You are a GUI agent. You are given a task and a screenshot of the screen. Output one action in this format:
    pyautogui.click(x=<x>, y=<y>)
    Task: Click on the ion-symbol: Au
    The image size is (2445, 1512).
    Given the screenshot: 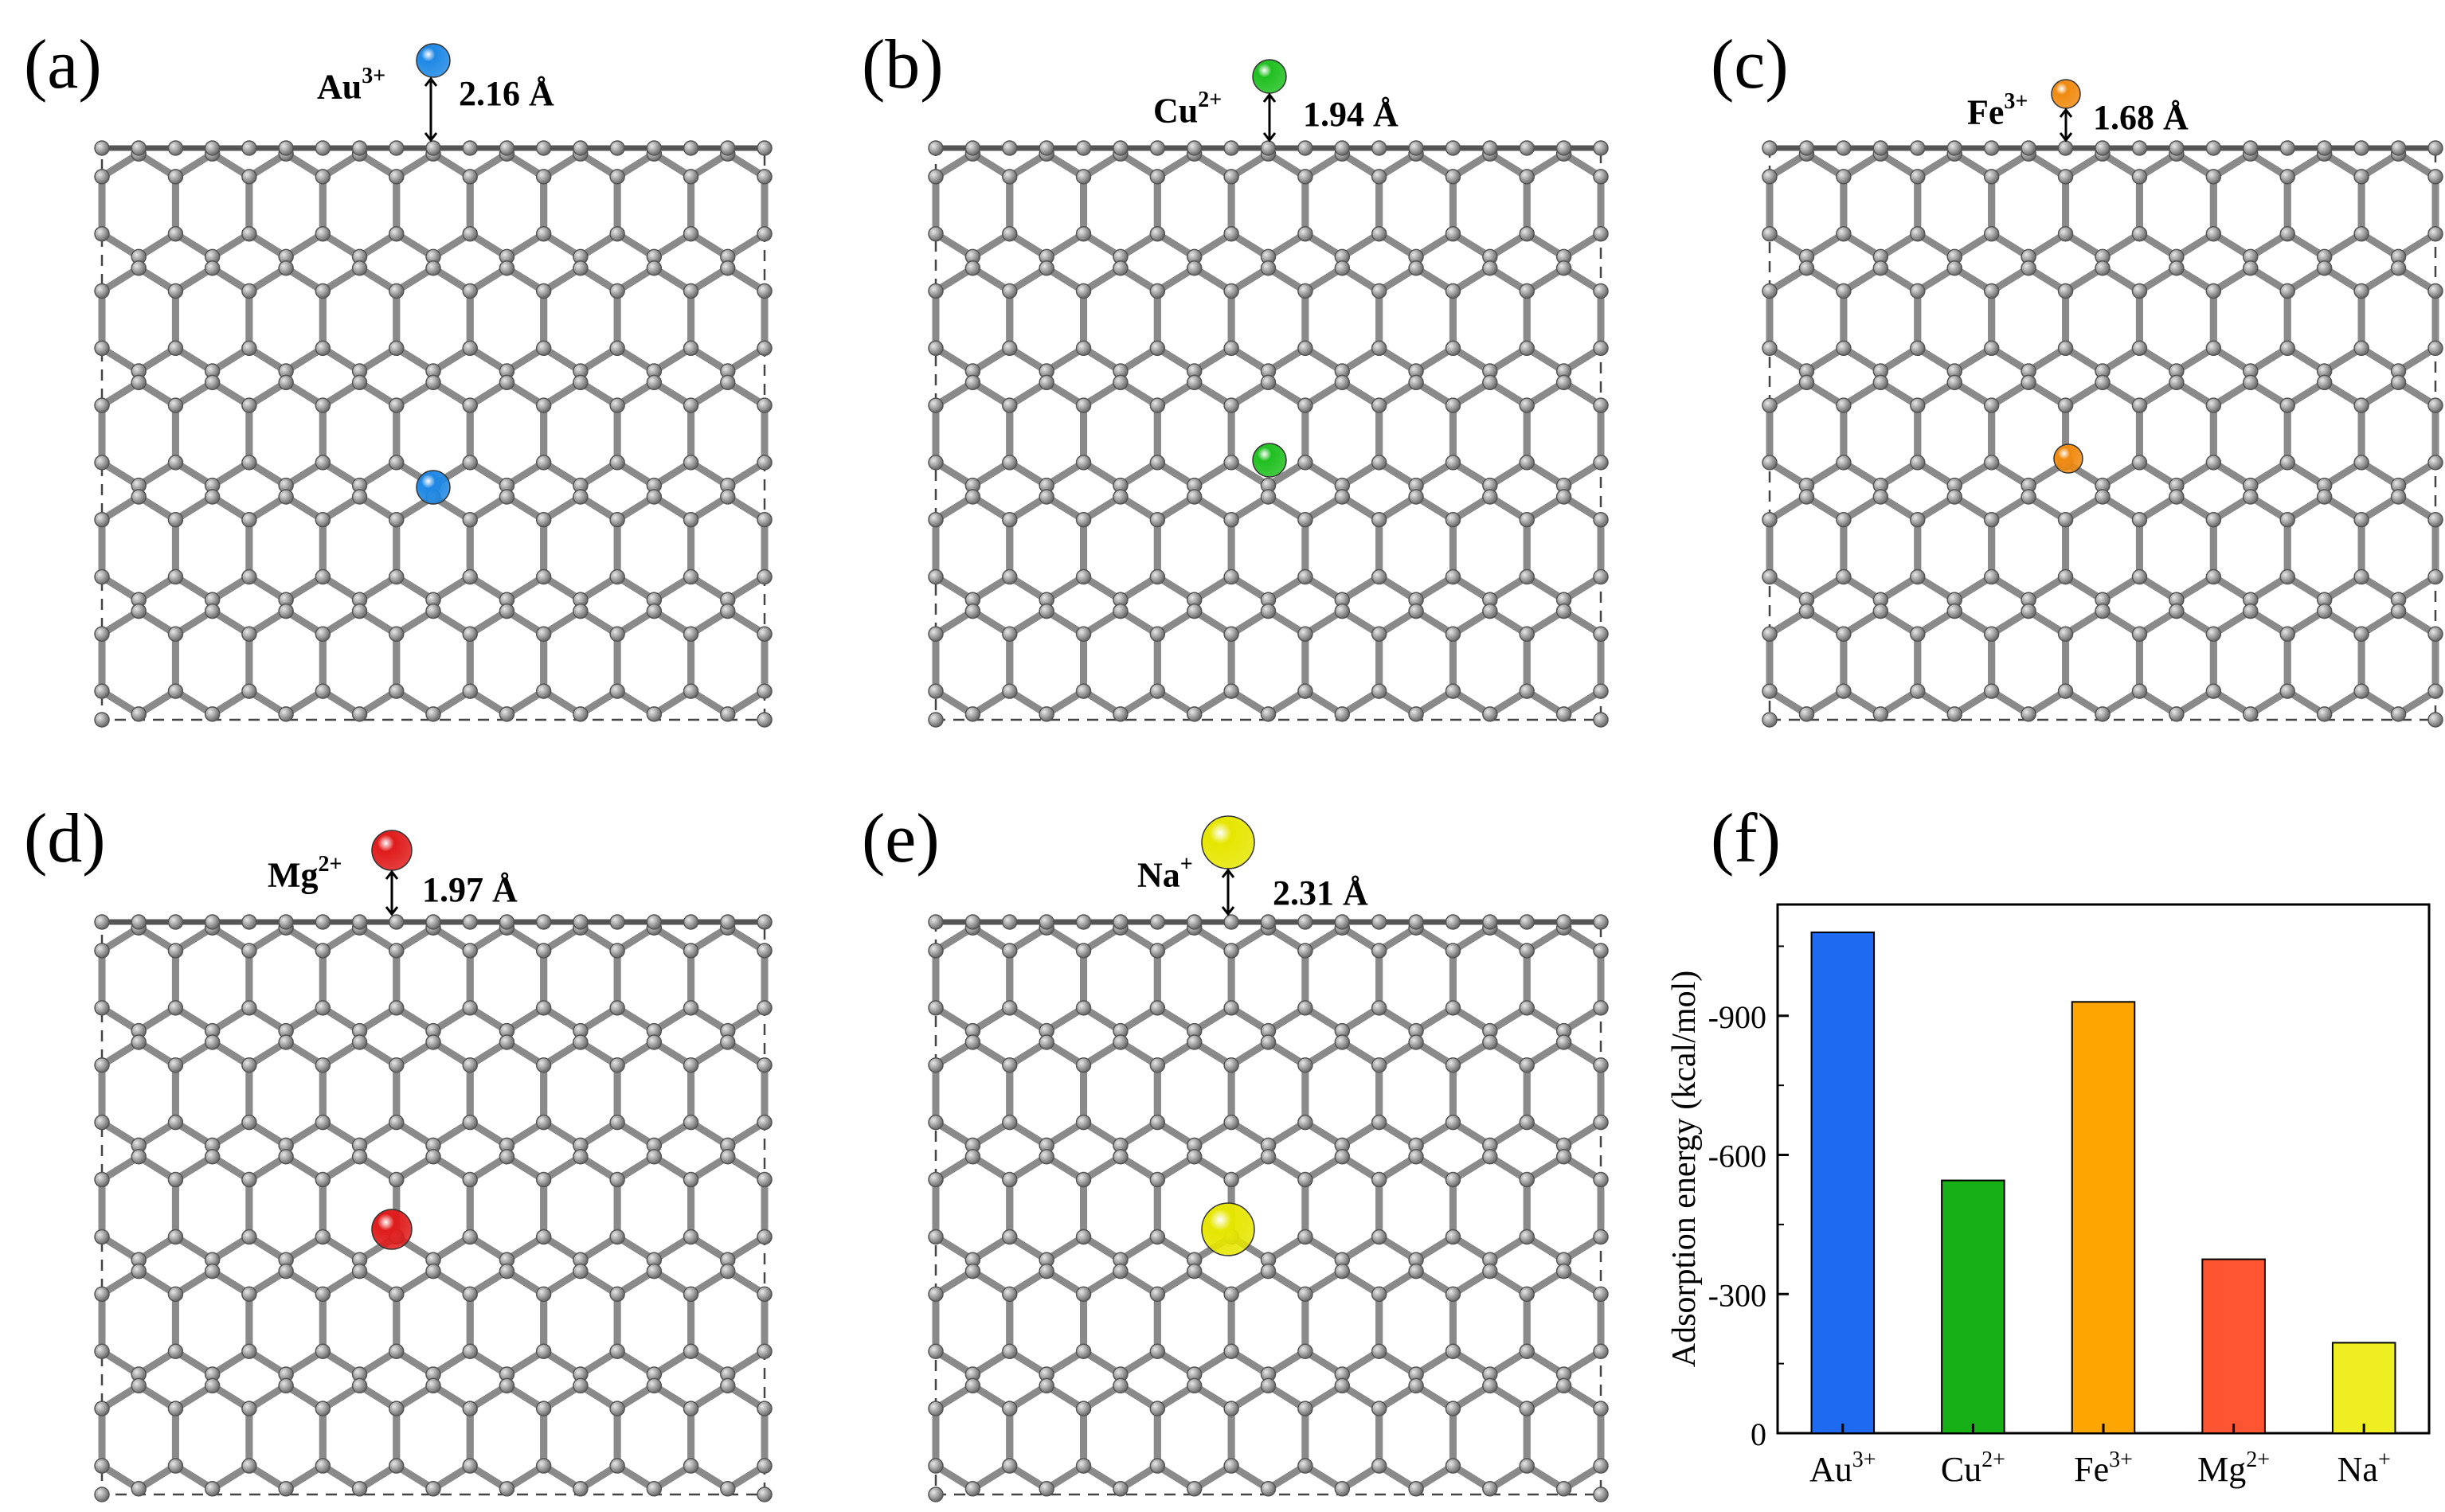 What is the action you would take?
    pyautogui.click(x=339, y=87)
    